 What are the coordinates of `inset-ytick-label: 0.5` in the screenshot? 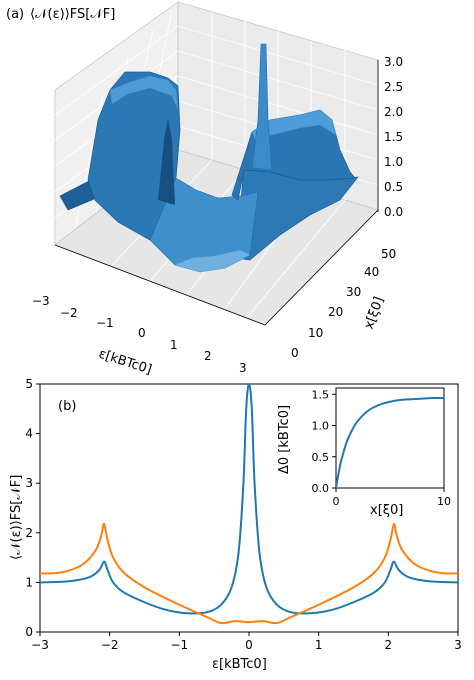 It's located at (321, 457).